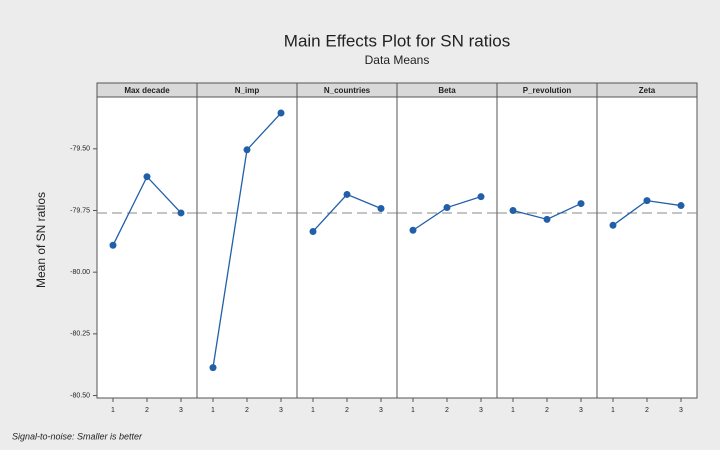 The height and width of the screenshot is (450, 720). What do you see at coordinates (397, 40) in the screenshot?
I see `chart-title: Main Effects Plot for SN ratios` at bounding box center [397, 40].